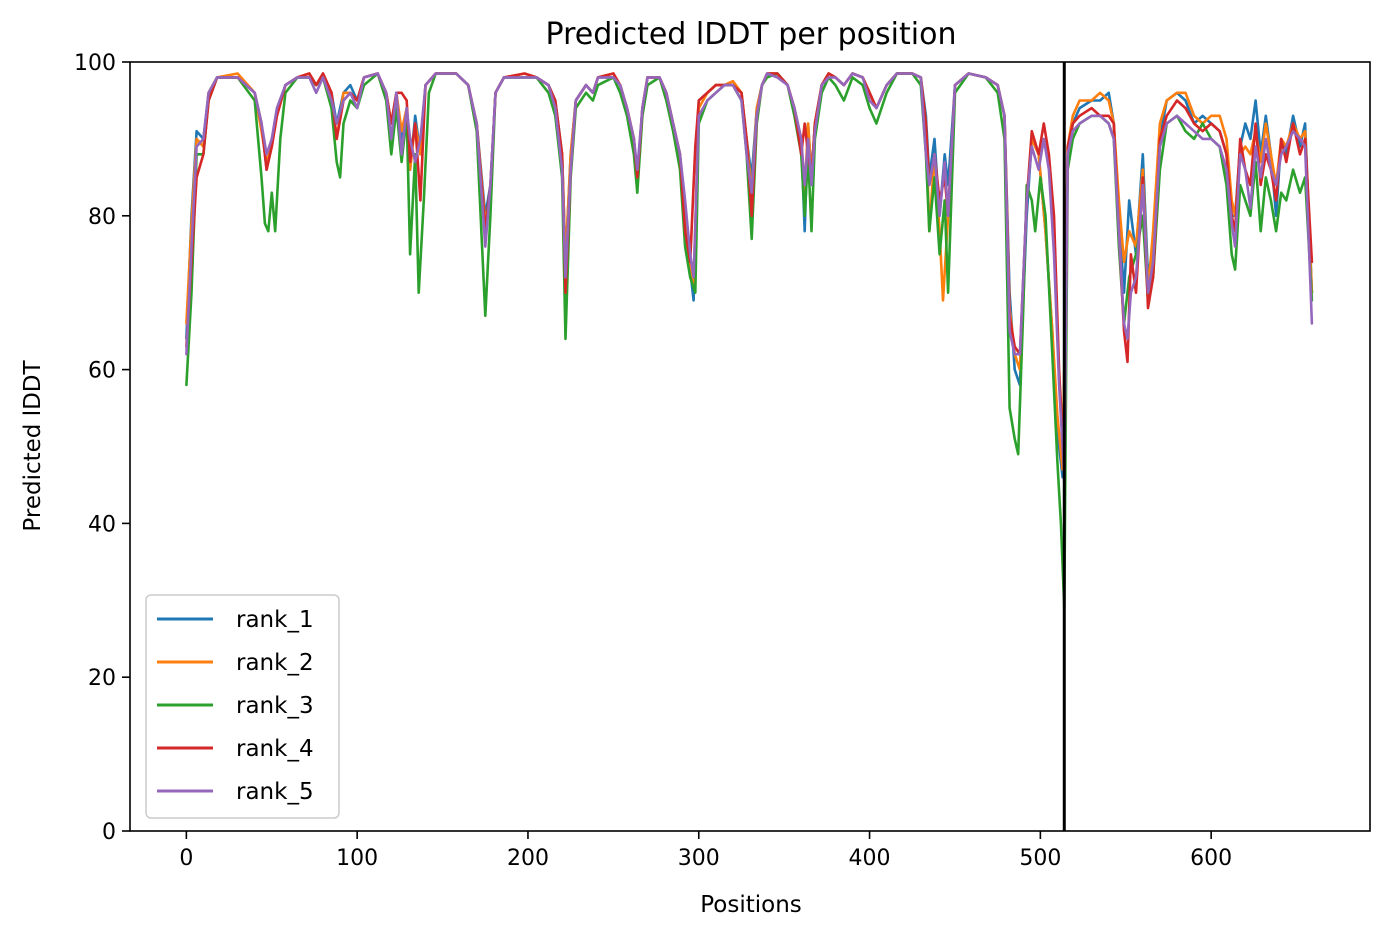  Describe the element at coordinates (275, 792) in the screenshot. I see `legend-label-rank-5: rank_5` at that location.